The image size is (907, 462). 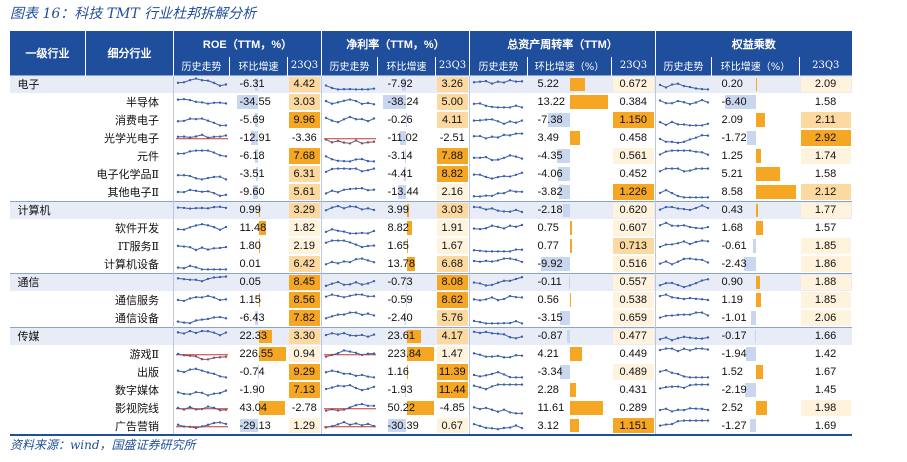 I want to click on em-quarter-cell: 2.11, so click(x=826, y=120).